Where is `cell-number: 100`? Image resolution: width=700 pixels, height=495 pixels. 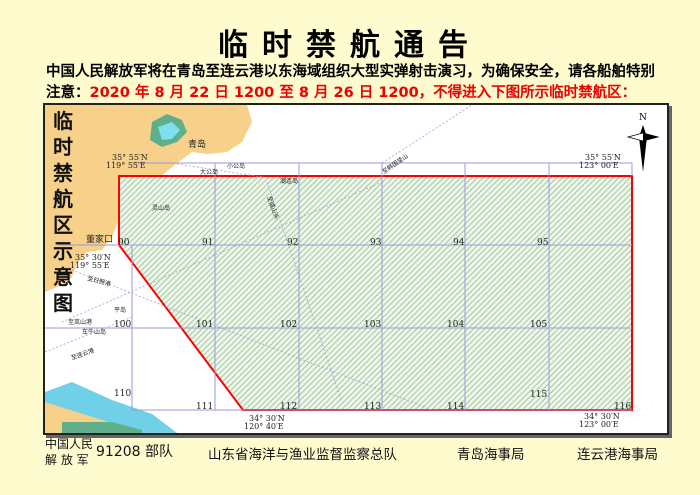 cell-number: 100 is located at coordinates (122, 325).